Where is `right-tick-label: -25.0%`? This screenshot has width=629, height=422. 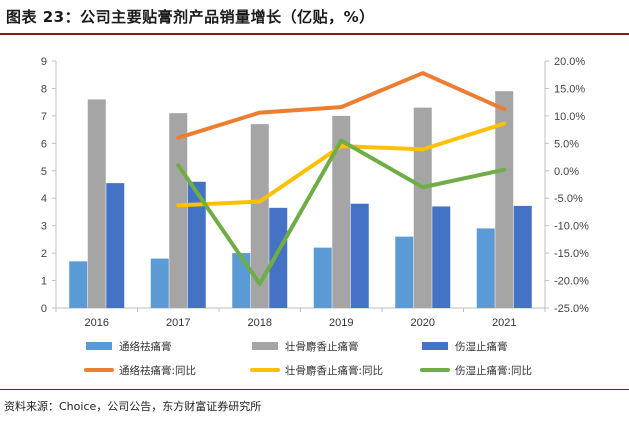 right-tick-label: -25.0% is located at coordinates (571, 309).